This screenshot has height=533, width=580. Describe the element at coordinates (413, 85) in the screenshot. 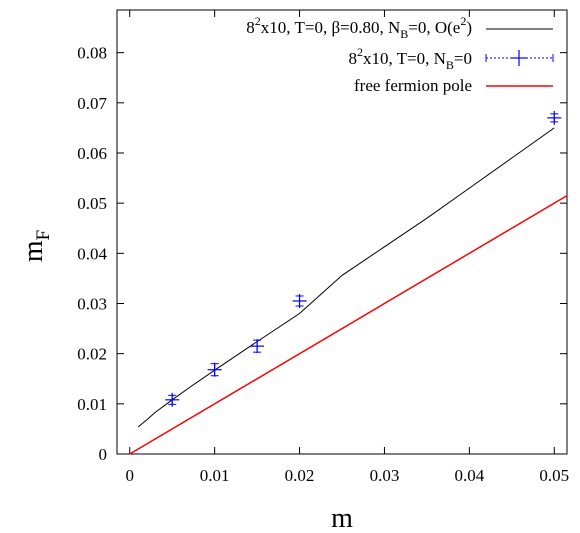

I see `legend-label-3: free fermion pole` at that location.